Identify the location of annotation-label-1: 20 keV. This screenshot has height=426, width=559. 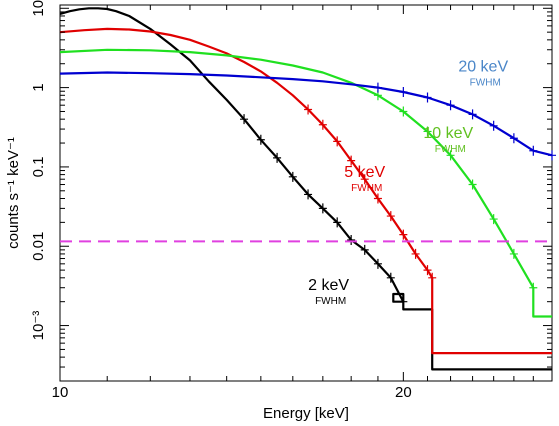
(483, 66).